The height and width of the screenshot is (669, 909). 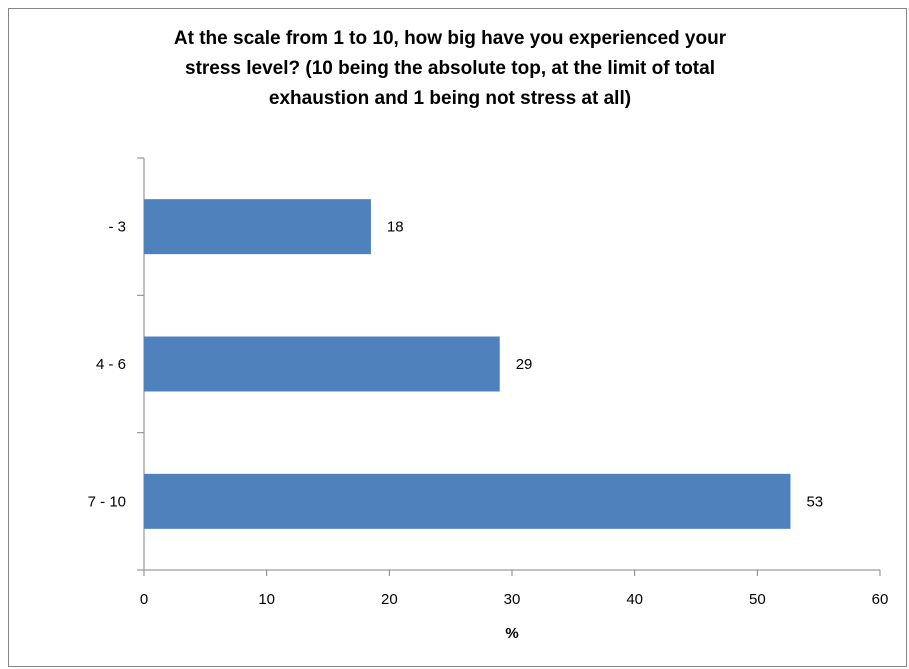 What do you see at coordinates (880, 599) in the screenshot?
I see `x-tick-label: 60` at bounding box center [880, 599].